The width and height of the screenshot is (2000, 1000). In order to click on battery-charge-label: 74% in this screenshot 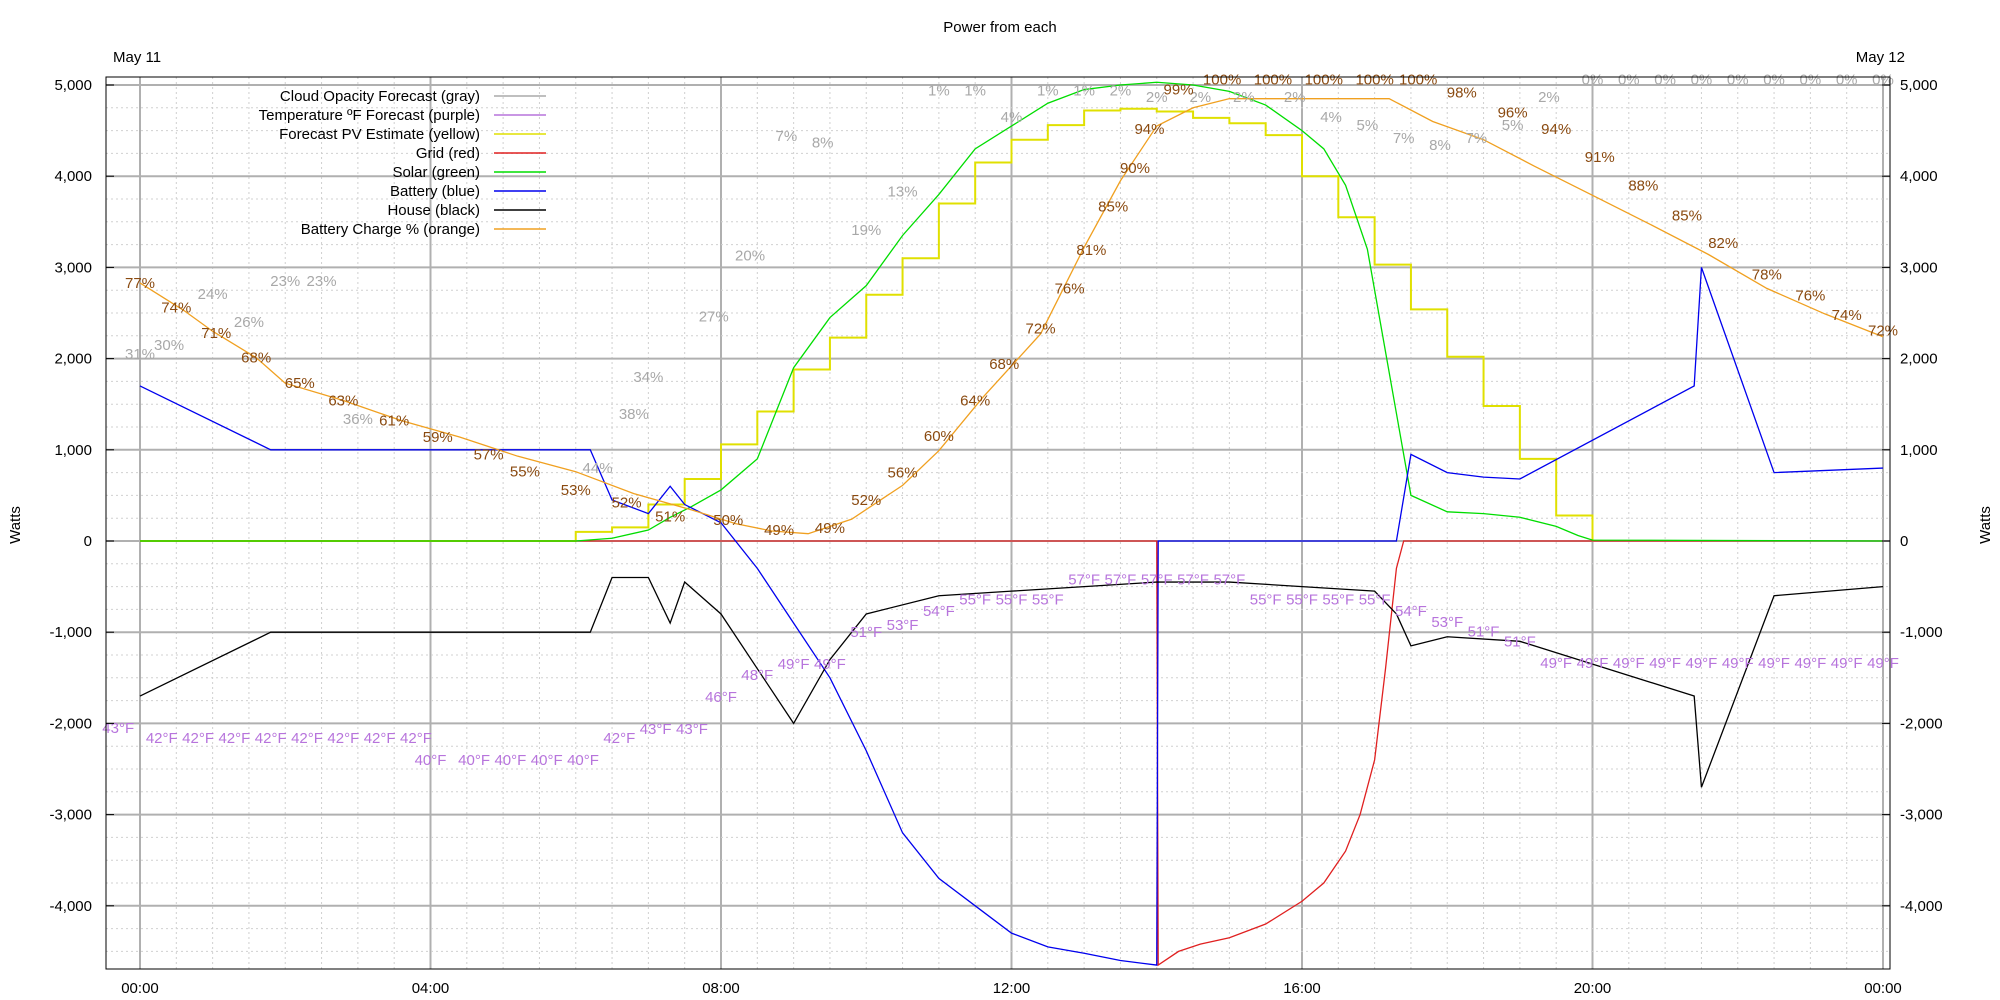, I will do `click(176, 308)`.